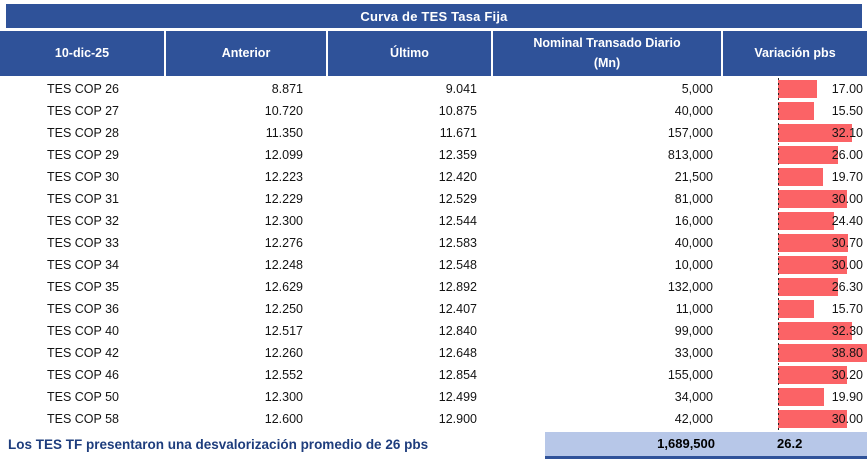 This screenshot has width=867, height=459. I want to click on ultimo-cell: 12.892, so click(457, 287).